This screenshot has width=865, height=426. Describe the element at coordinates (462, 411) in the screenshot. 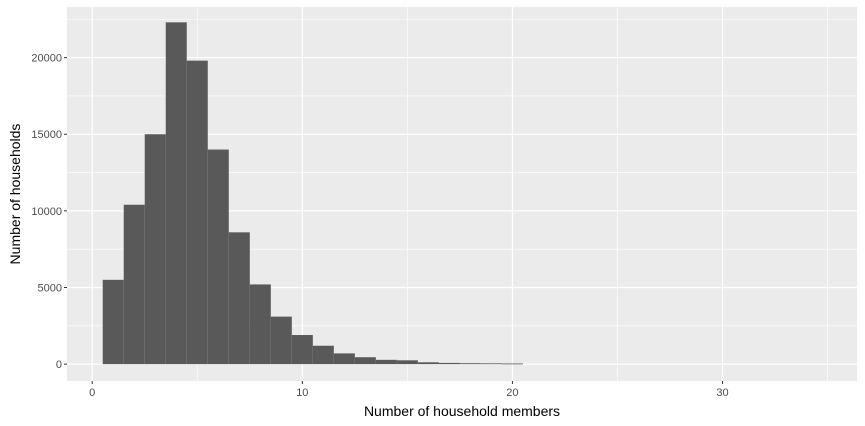

I see `x-axis-title: Number of household members` at that location.